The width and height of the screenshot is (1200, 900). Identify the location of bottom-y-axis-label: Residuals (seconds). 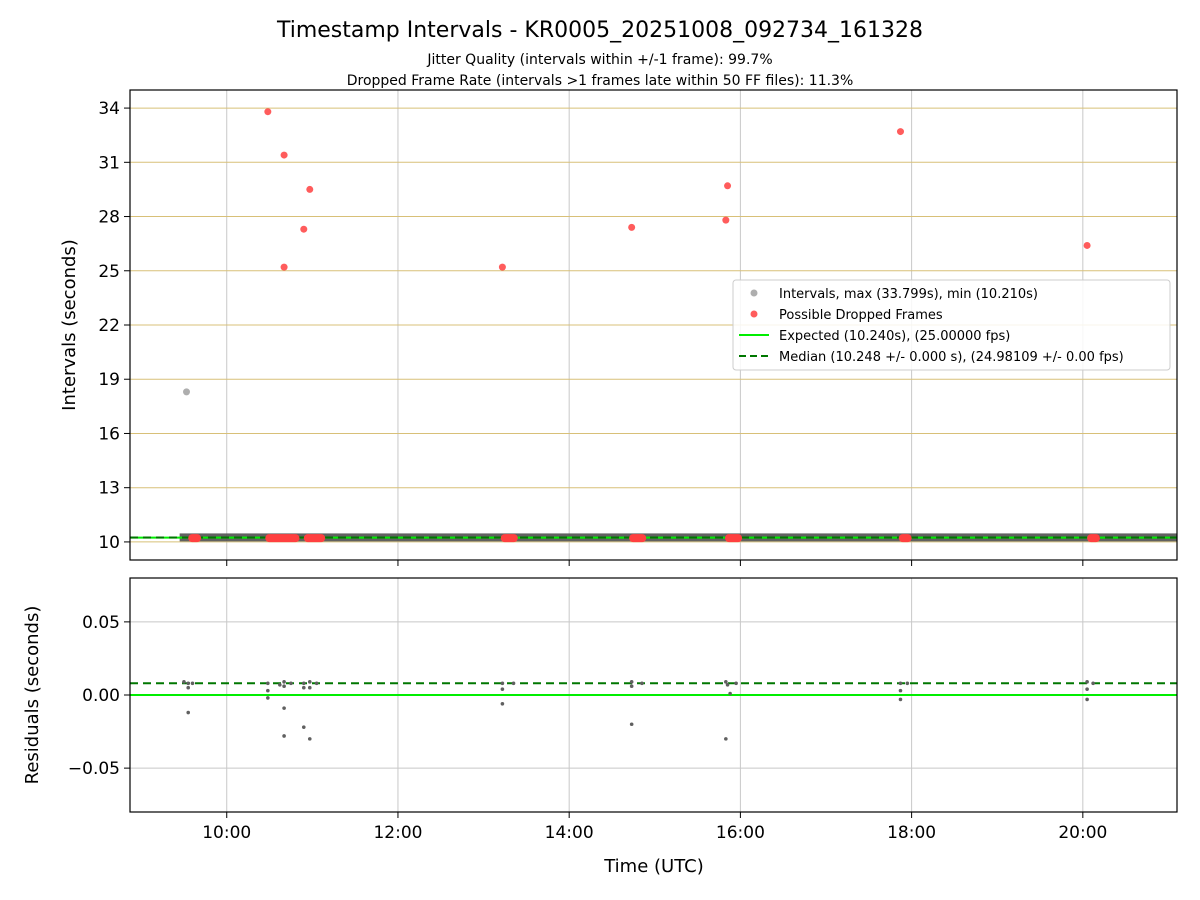
(32, 695).